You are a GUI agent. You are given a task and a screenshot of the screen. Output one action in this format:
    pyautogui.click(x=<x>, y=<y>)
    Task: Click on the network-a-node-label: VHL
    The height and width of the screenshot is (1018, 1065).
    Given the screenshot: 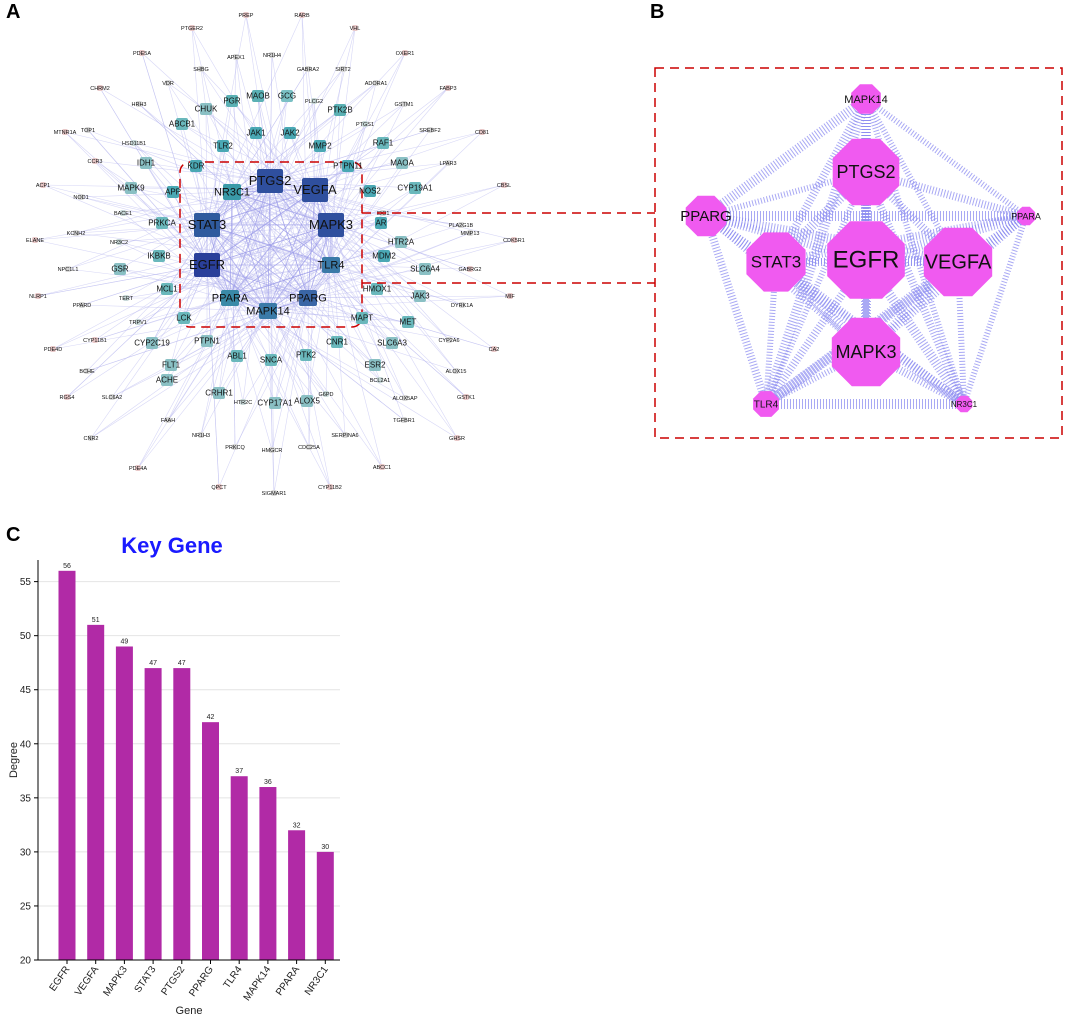 What is the action you would take?
    pyautogui.click(x=355, y=29)
    